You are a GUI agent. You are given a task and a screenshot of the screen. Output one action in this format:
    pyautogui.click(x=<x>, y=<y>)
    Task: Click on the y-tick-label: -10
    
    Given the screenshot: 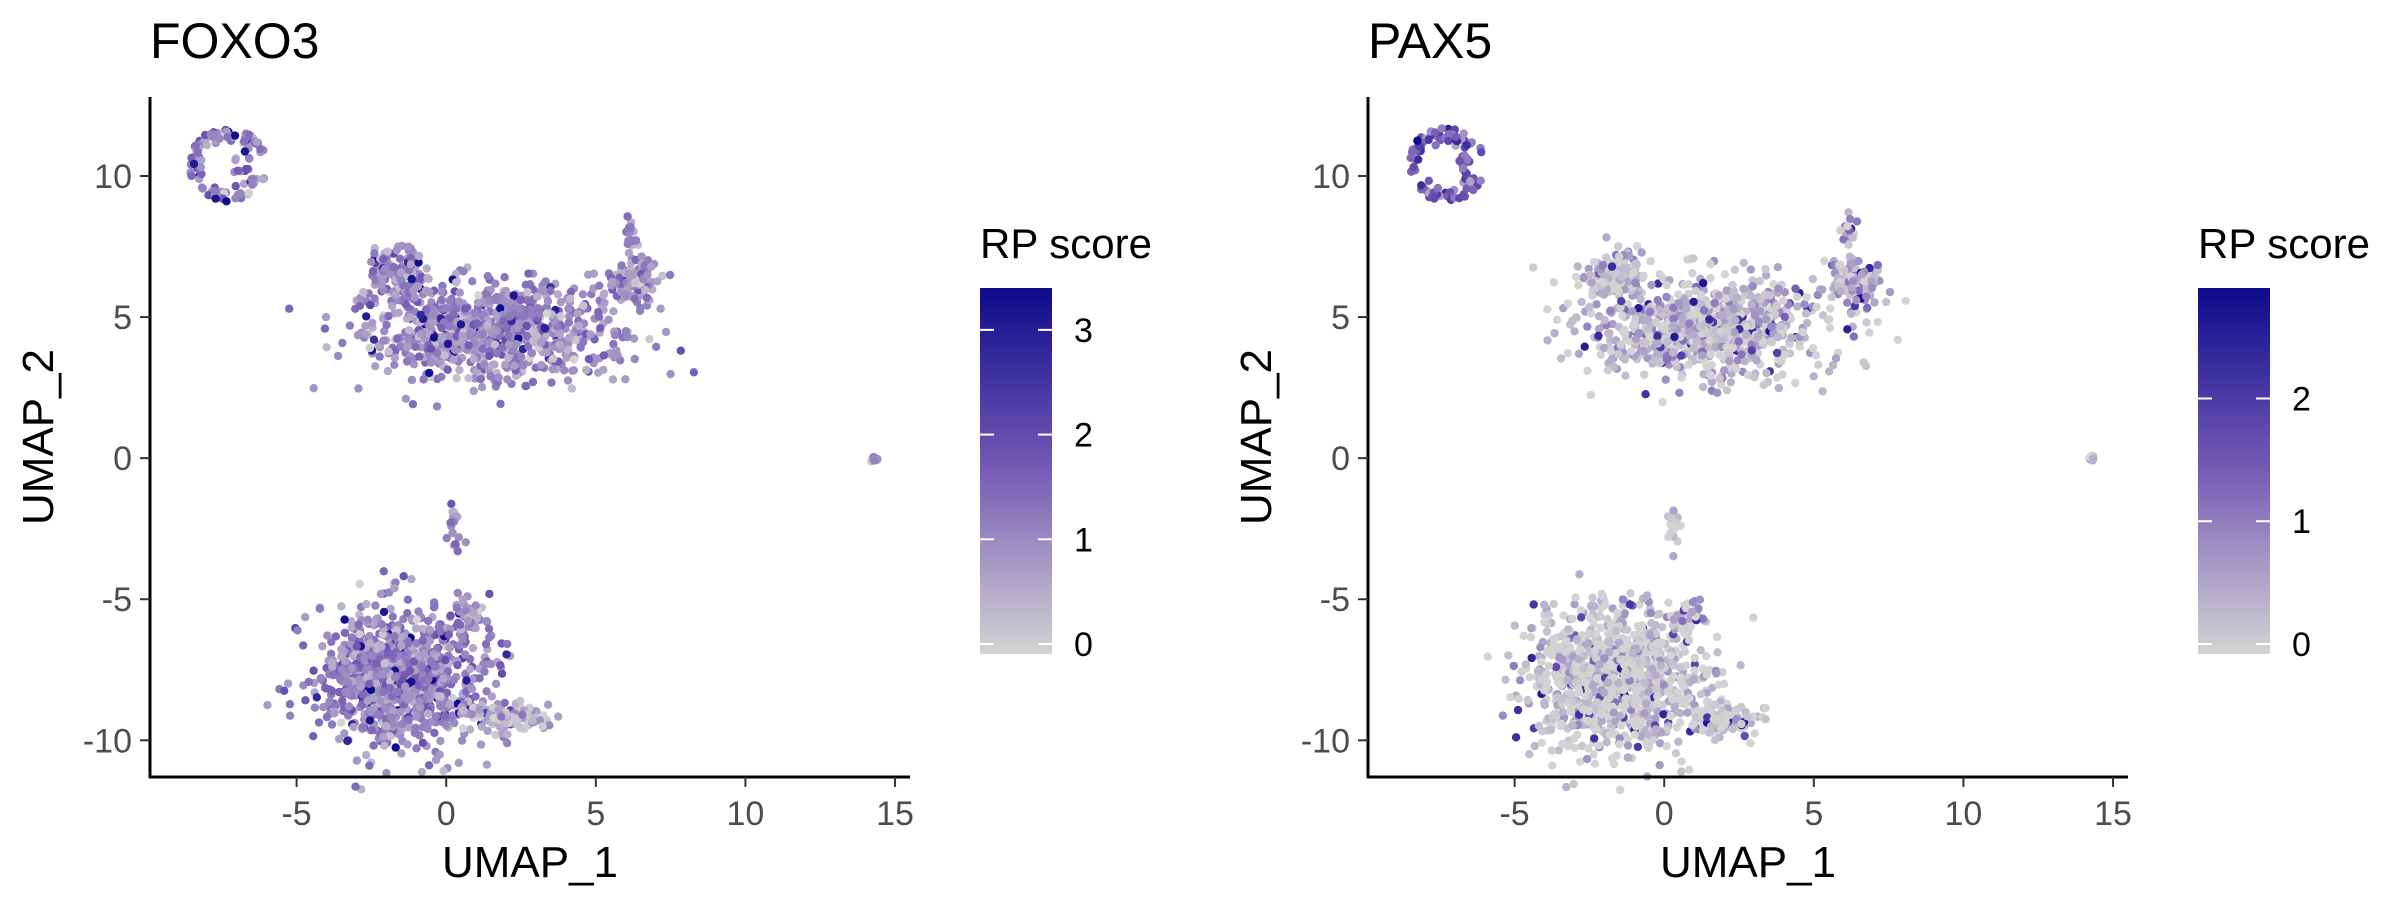 What is the action you would take?
    pyautogui.click(x=1325, y=741)
    